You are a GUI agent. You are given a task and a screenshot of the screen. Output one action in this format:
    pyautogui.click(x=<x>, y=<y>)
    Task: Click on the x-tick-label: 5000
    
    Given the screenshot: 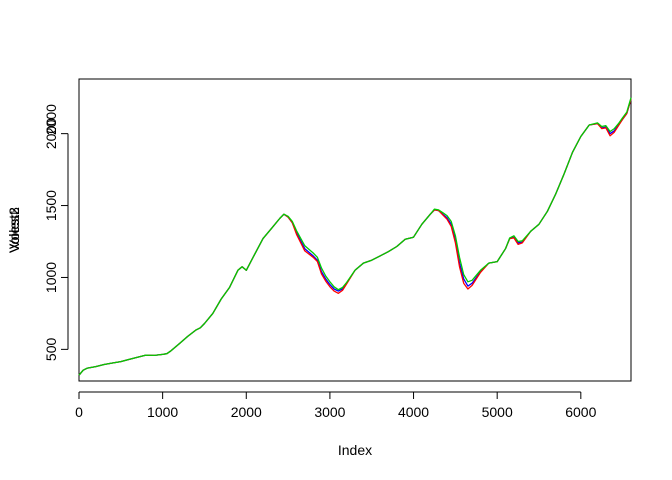 What is the action you would take?
    pyautogui.click(x=497, y=412)
    